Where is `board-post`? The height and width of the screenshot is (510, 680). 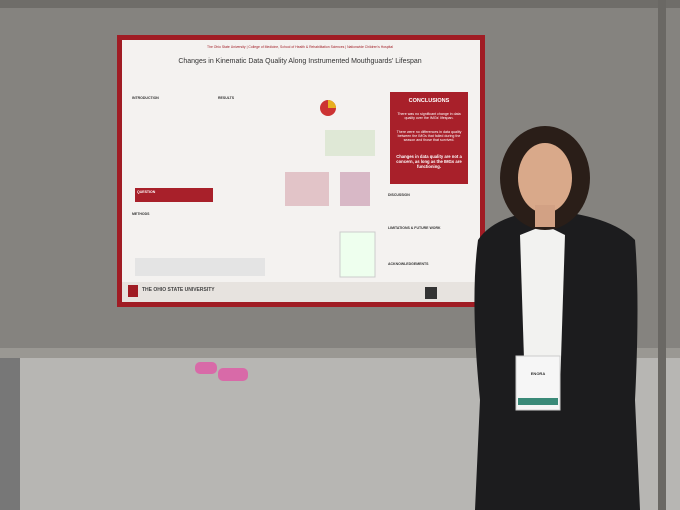 board-post is located at coordinates (662, 255).